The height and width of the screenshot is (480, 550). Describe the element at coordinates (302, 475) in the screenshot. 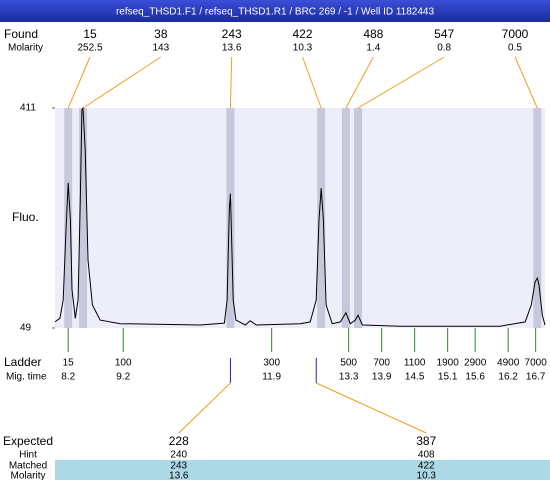

I see `molarity-band` at that location.